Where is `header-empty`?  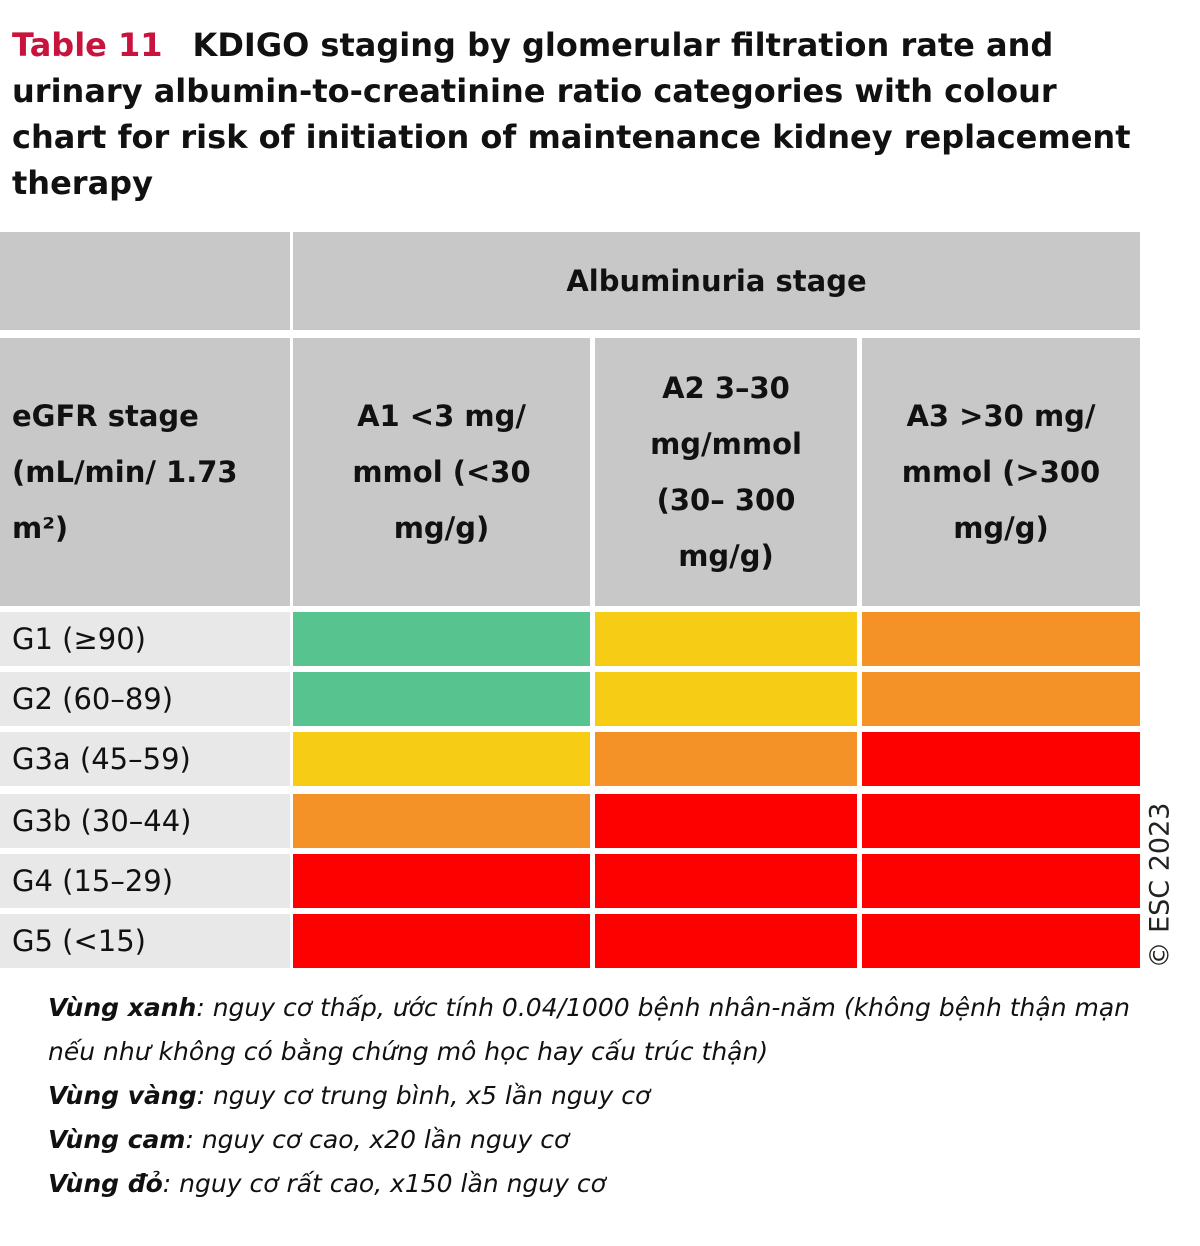 header-empty is located at coordinates (145, 281).